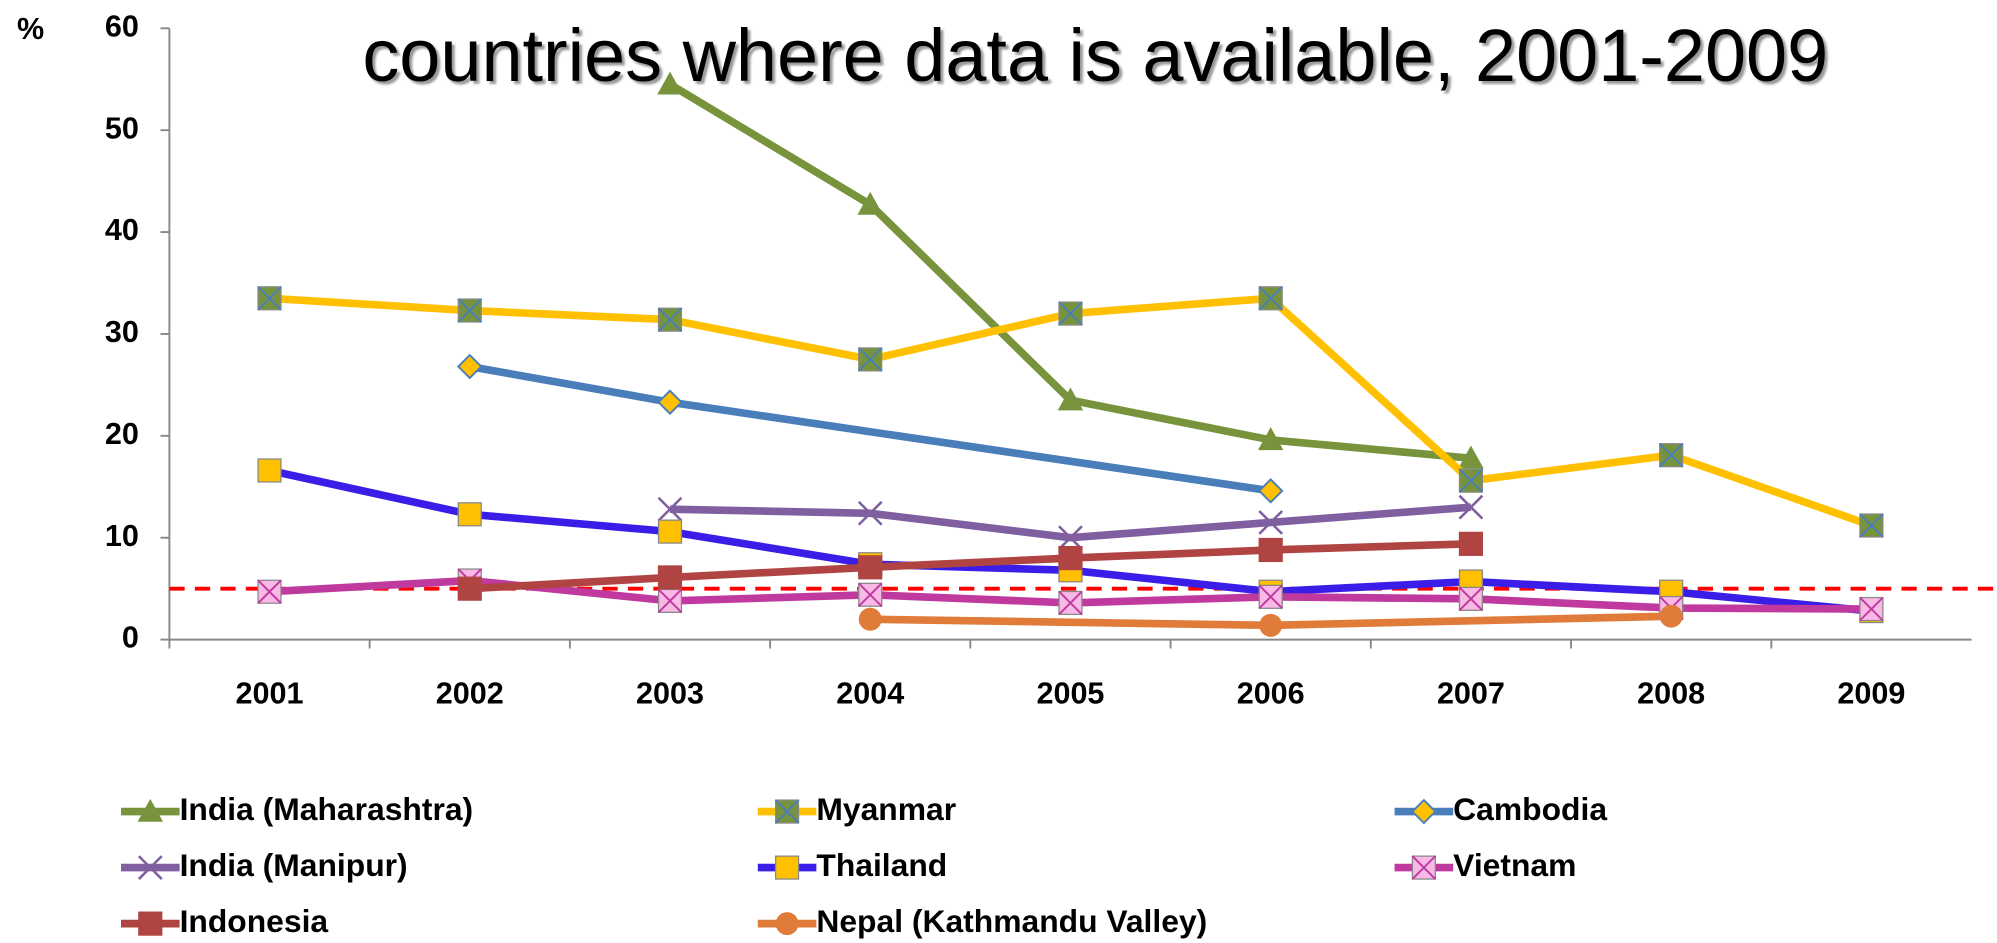 This screenshot has width=1997, height=943. What do you see at coordinates (1671, 694) in the screenshot?
I see `x-tick-label: 2008` at bounding box center [1671, 694].